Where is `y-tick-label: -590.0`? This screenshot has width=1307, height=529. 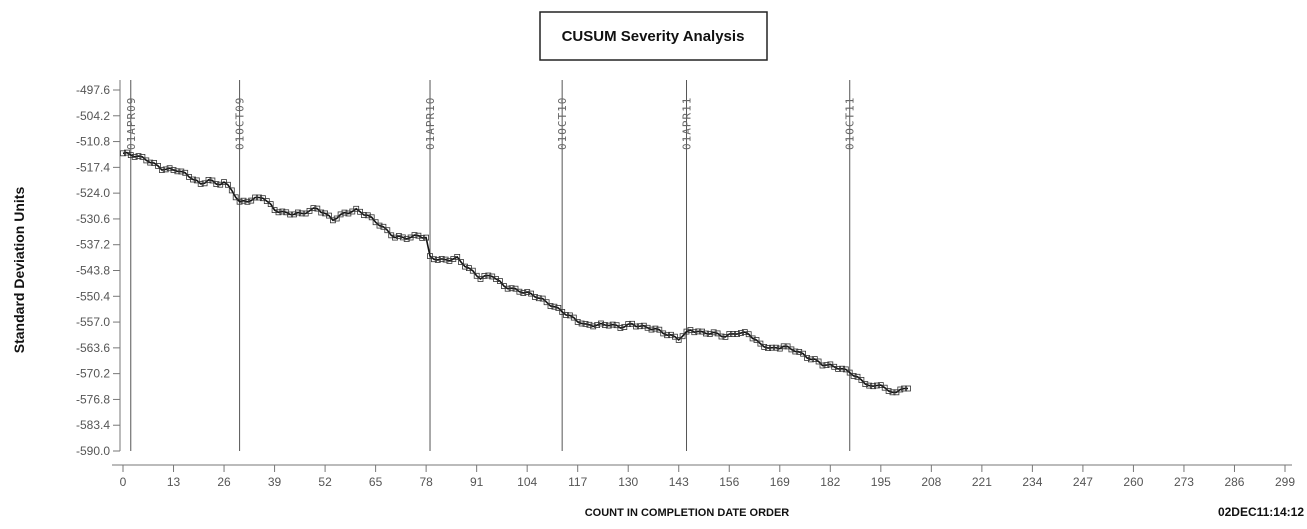 y-tick-label: -590.0 is located at coordinates (93, 451).